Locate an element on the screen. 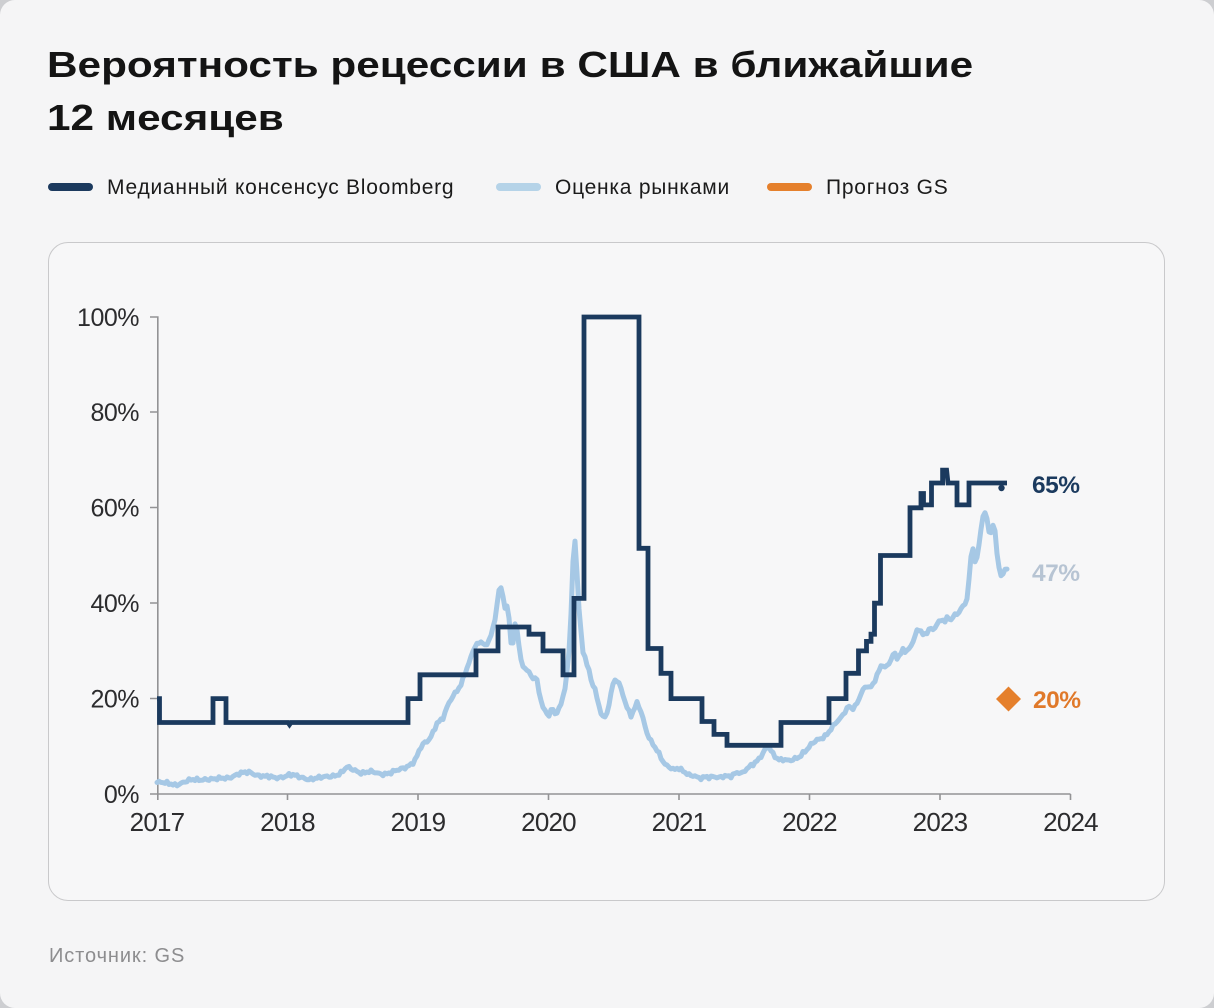 This screenshot has width=1214, height=1008. svg-text: 2021 is located at coordinates (679, 822).